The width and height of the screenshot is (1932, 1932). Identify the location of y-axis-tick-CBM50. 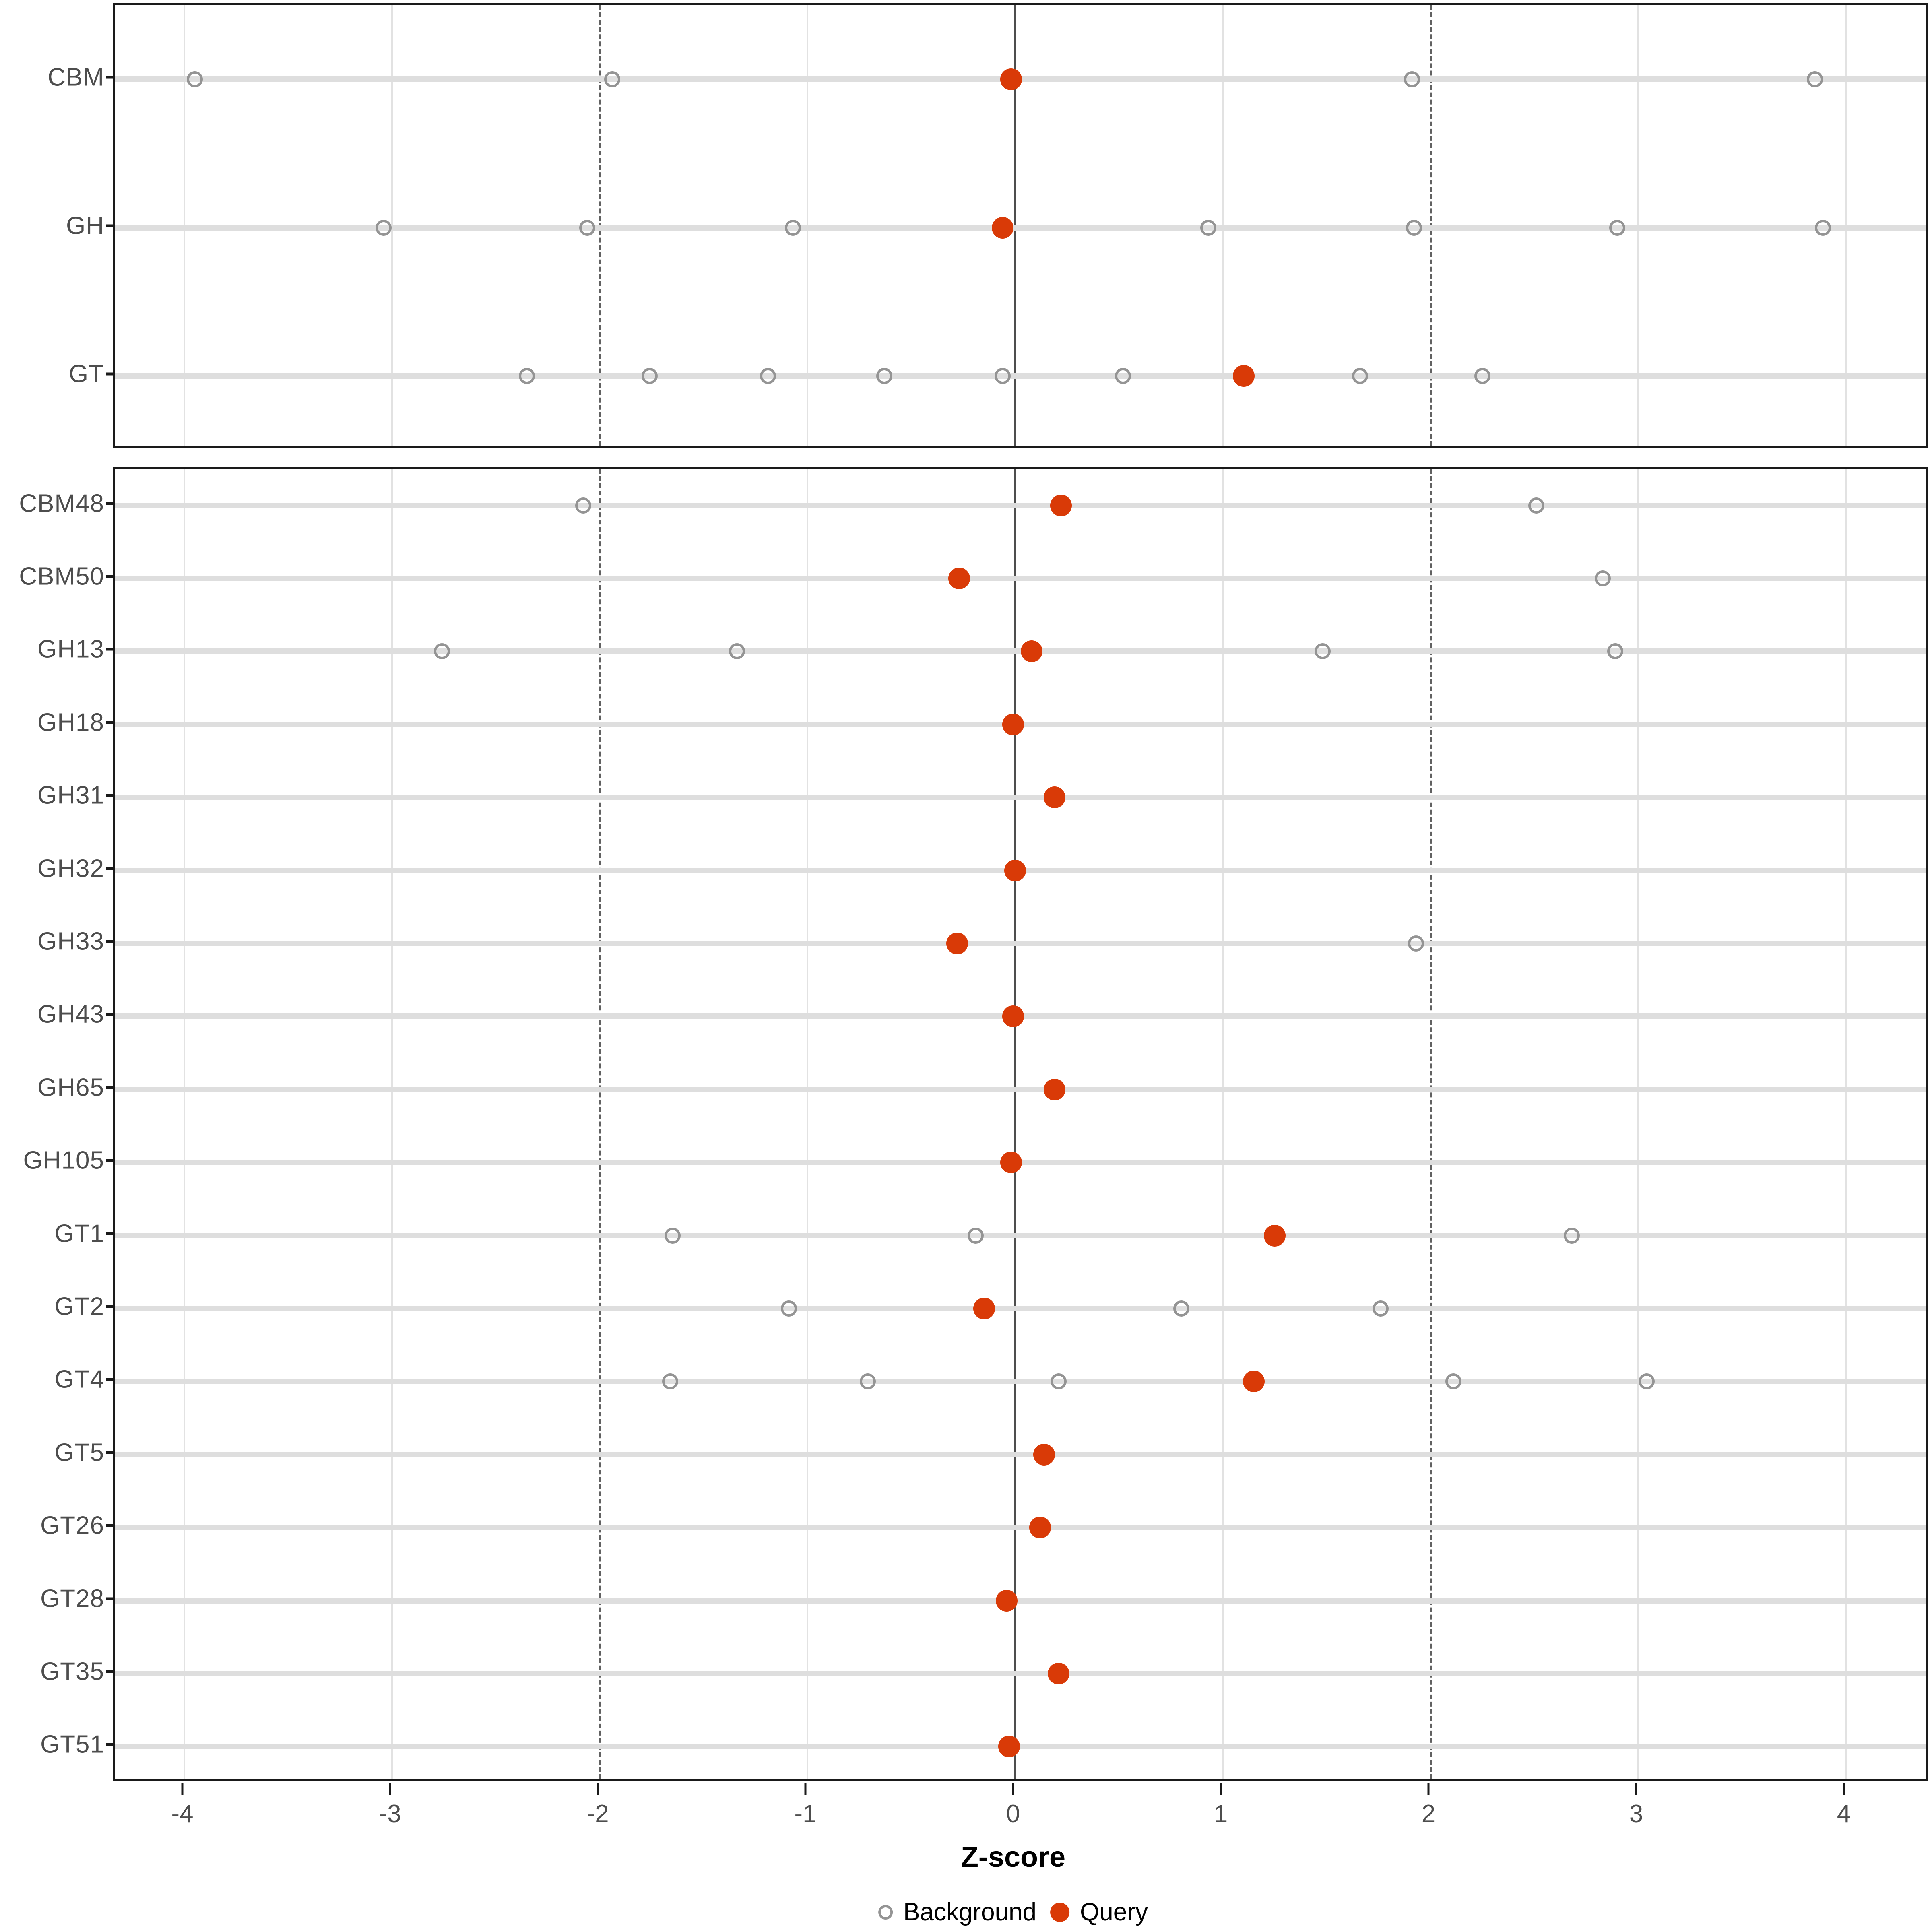
(109, 576).